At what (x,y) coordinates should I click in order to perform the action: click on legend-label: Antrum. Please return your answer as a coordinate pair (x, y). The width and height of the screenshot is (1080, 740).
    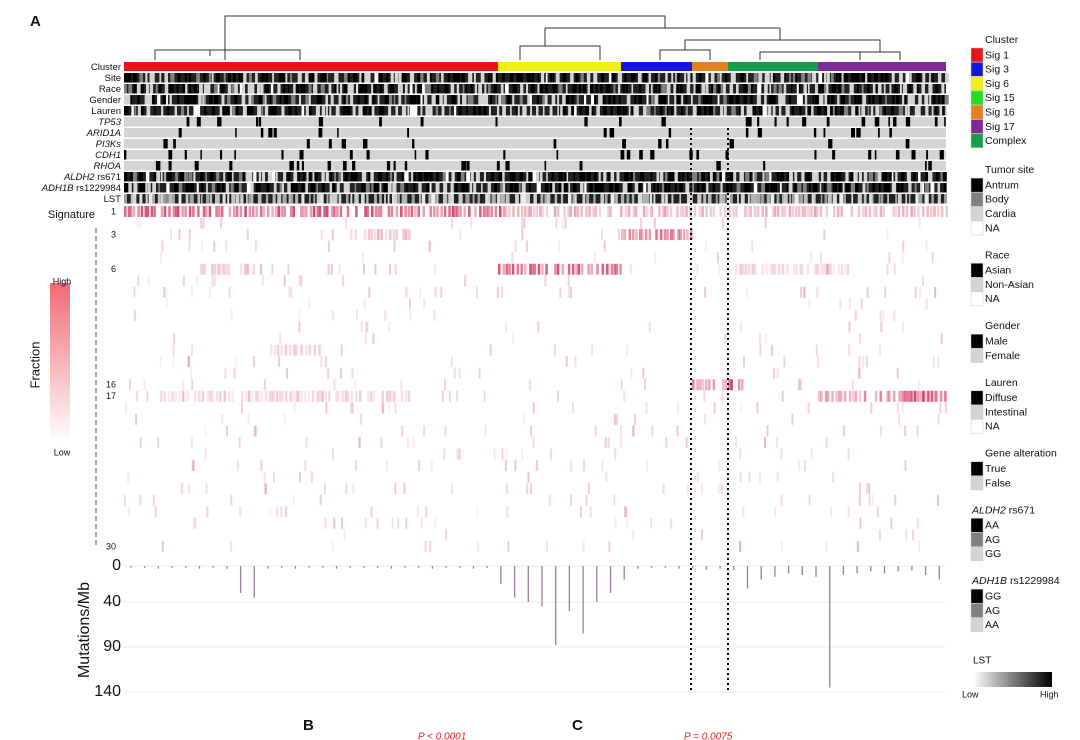
    Looking at the image, I should click on (1002, 185).